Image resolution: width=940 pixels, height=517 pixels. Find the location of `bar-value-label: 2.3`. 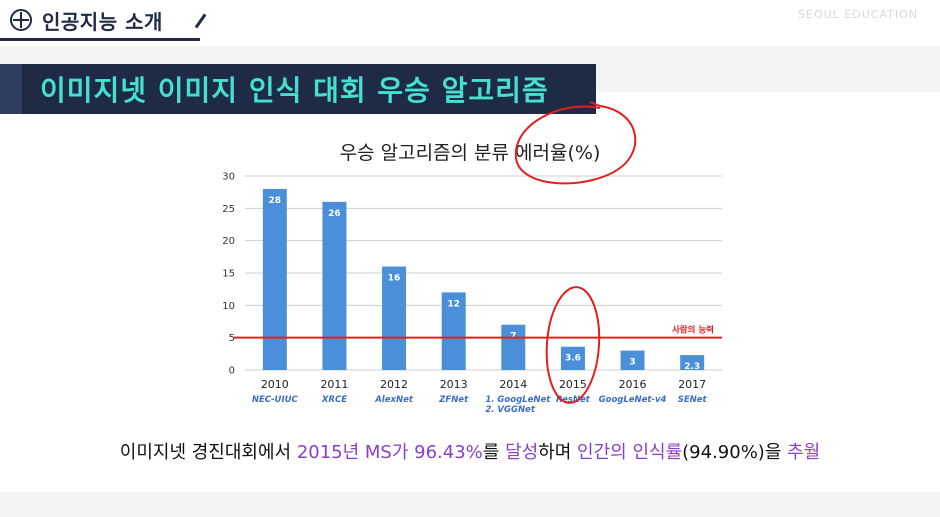

bar-value-label: 2.3 is located at coordinates (692, 367).